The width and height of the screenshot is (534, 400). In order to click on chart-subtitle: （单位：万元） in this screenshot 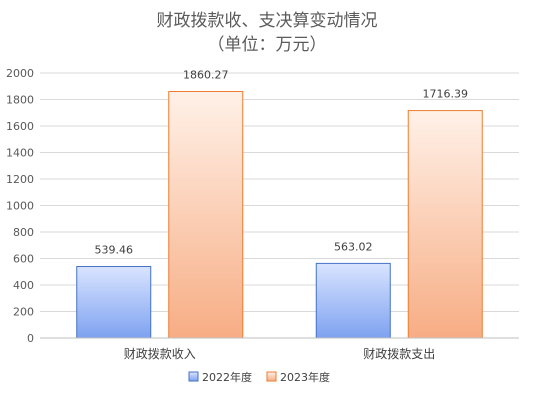, I will do `click(267, 45)`.